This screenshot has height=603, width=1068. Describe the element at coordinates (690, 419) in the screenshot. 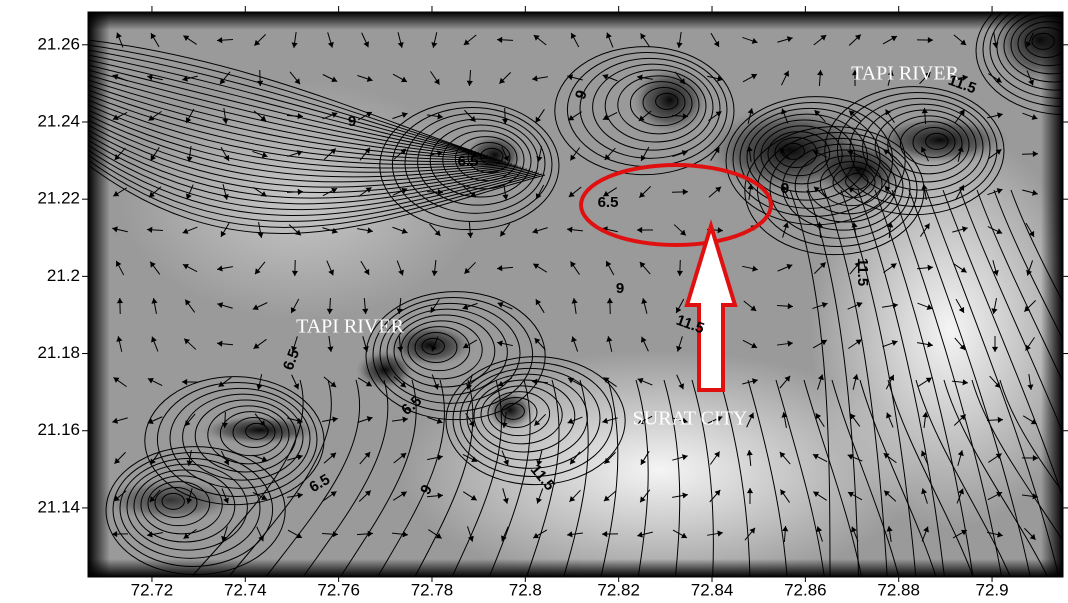

I see `place-label: SURAT CITY` at that location.